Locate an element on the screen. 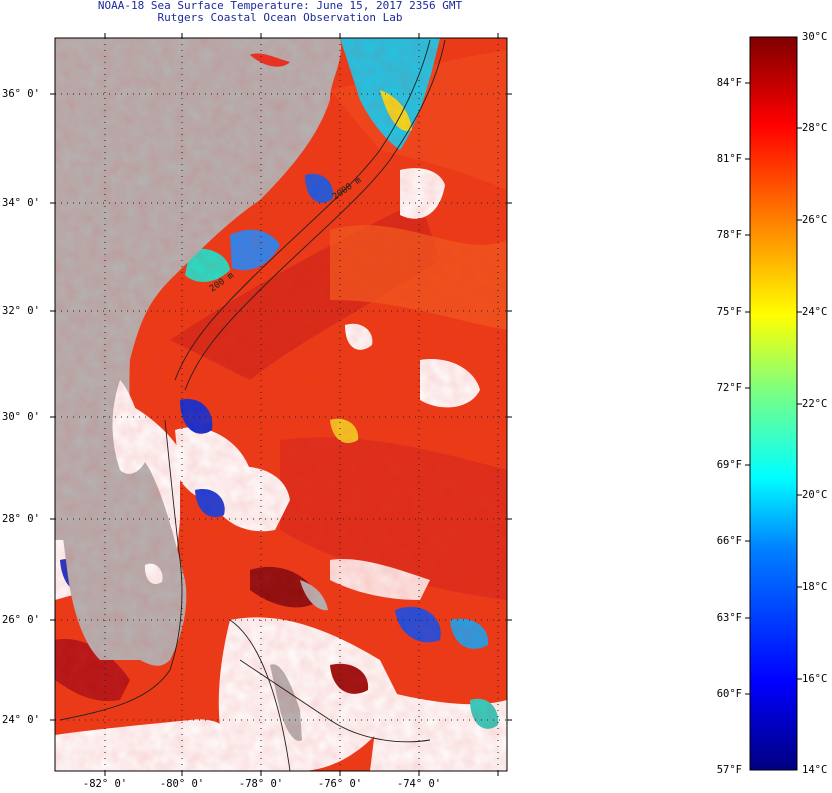 The width and height of the screenshot is (832, 793). lat-label: 36° 0' is located at coordinates (21, 94).